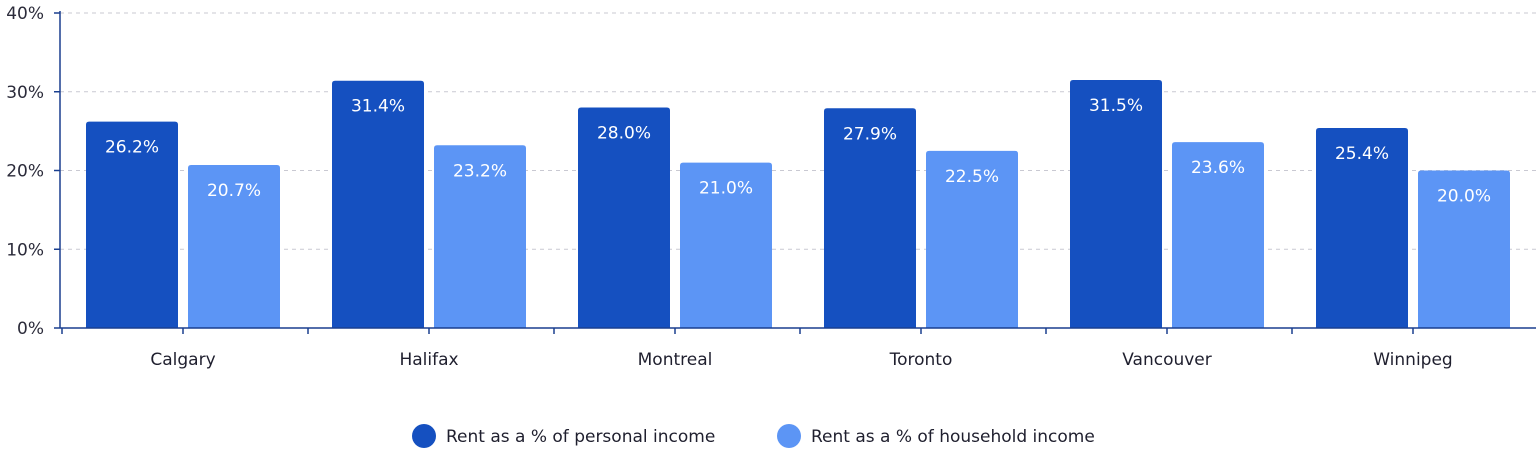  What do you see at coordinates (25, 172) in the screenshot?
I see `y-tick-label: 20%` at bounding box center [25, 172].